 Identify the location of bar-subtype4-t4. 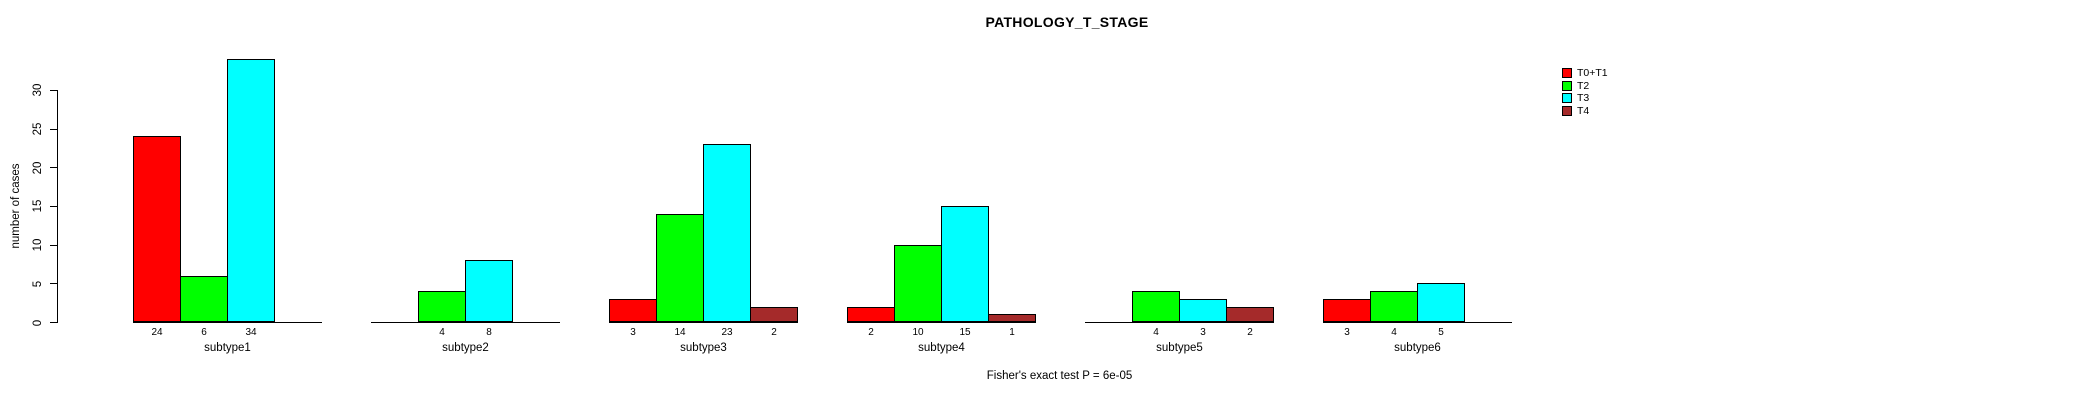
(1012, 318).